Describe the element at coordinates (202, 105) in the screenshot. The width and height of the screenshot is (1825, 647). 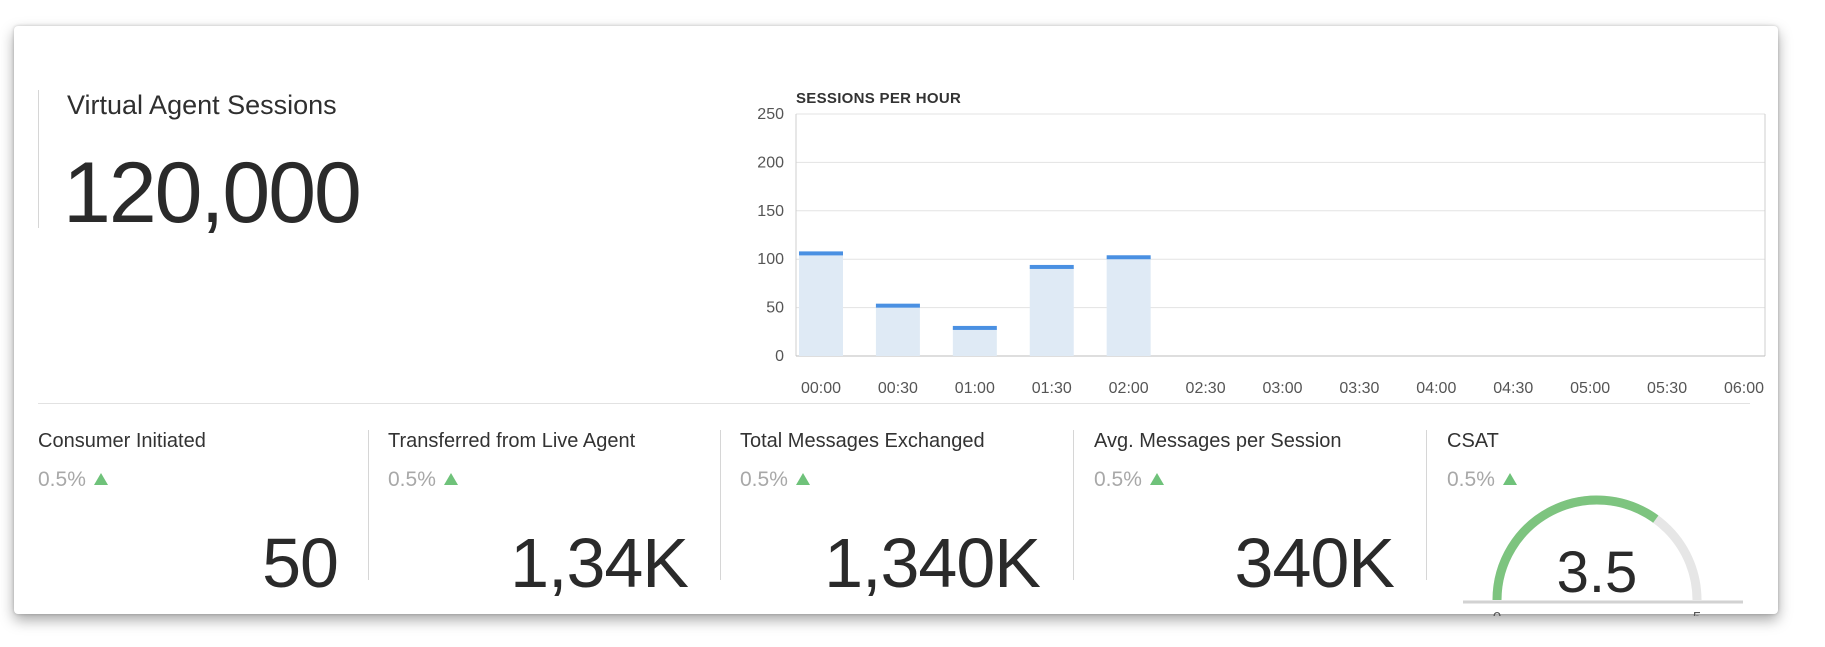
I see `sessions-title: Virtual Agent Sessions` at that location.